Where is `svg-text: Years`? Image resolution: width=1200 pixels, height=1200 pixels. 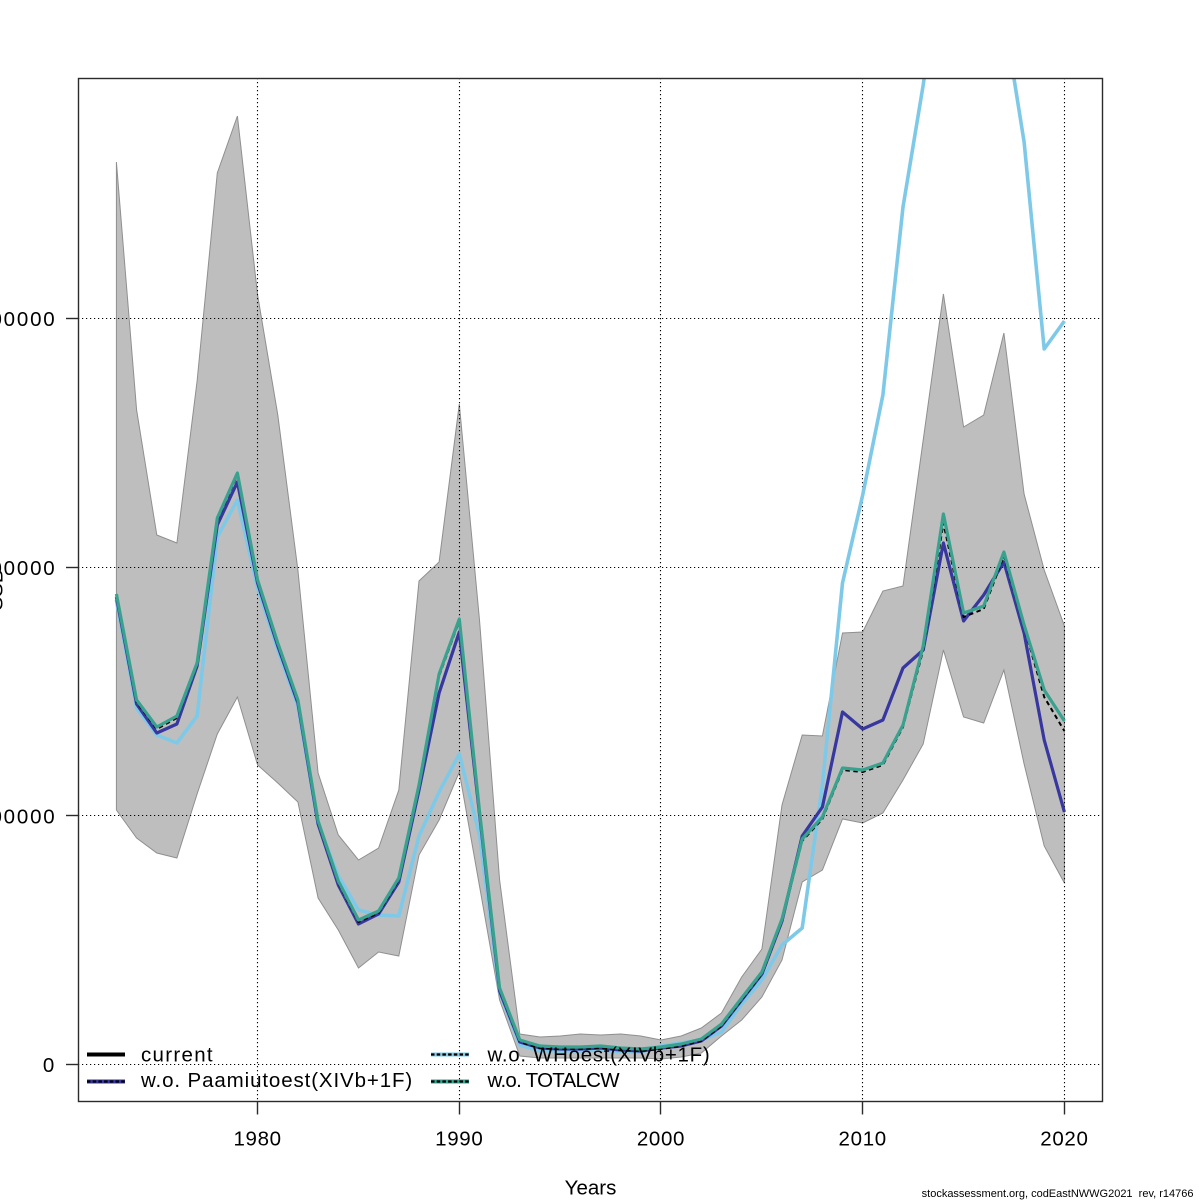
svg-text: Years is located at coordinates (591, 1188).